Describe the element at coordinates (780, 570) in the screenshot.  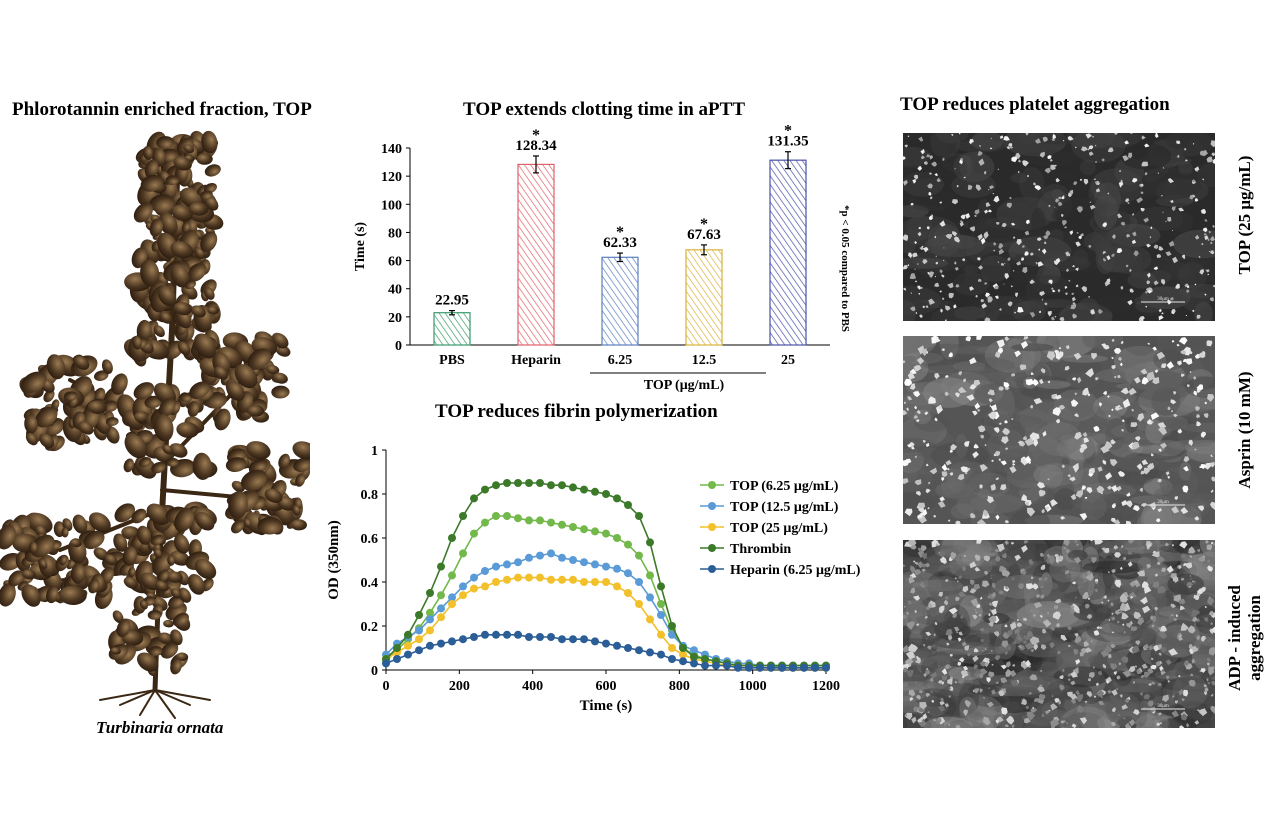
I see `legend-item: Heparin (6.25 μg/mL)` at that location.